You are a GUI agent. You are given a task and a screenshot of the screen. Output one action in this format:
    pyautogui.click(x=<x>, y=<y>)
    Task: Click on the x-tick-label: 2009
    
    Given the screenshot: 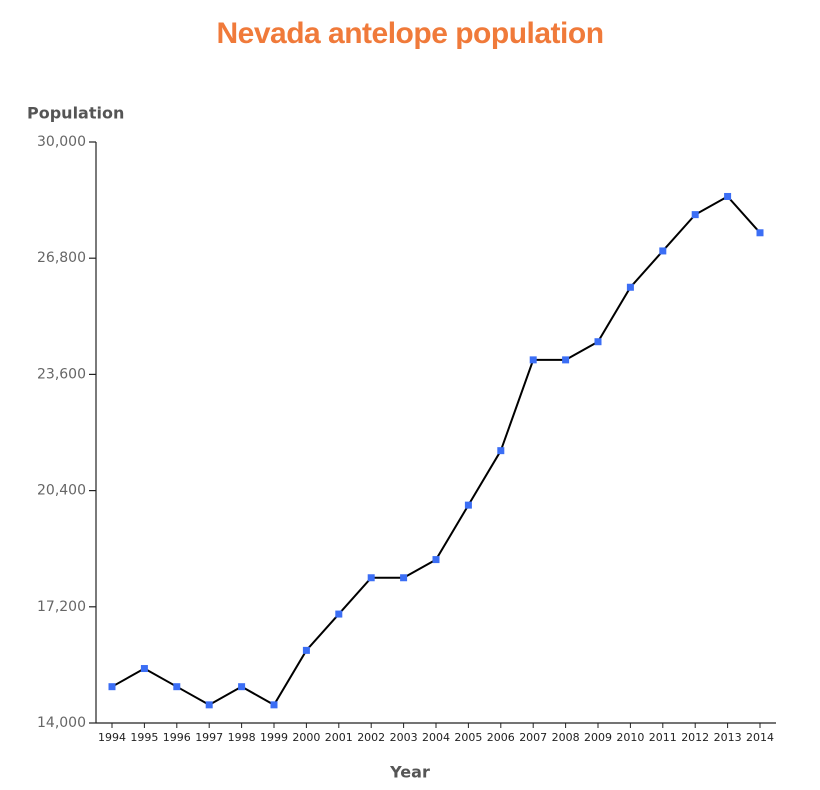 What is the action you would take?
    pyautogui.click(x=598, y=737)
    